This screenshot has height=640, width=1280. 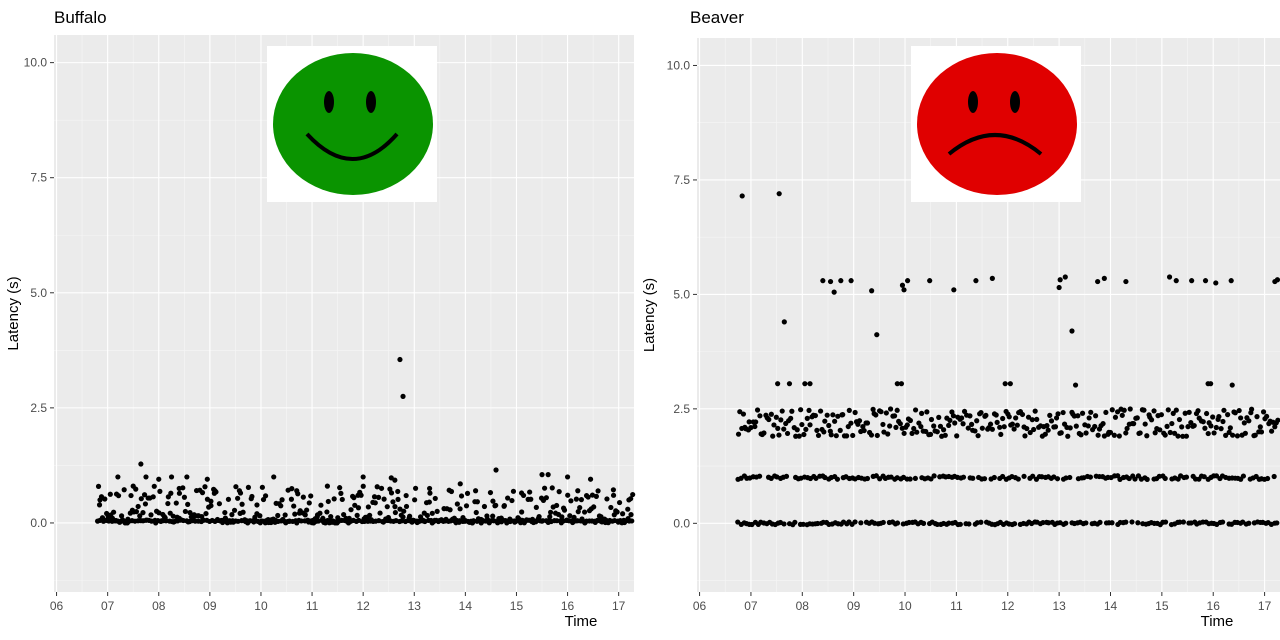 What do you see at coordinates (365, 441) in the screenshot?
I see `data-points` at bounding box center [365, 441].